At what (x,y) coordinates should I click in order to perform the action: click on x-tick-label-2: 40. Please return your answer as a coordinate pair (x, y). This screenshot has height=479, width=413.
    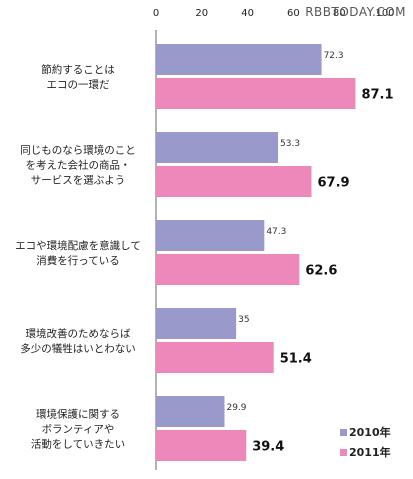
    Looking at the image, I should click on (247, 13).